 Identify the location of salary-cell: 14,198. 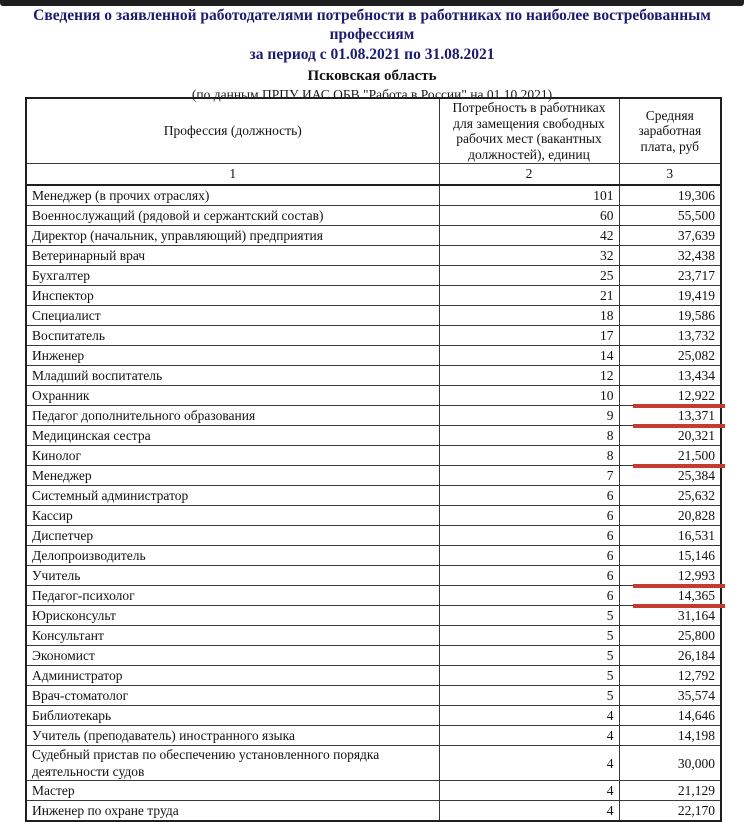
(670, 735).